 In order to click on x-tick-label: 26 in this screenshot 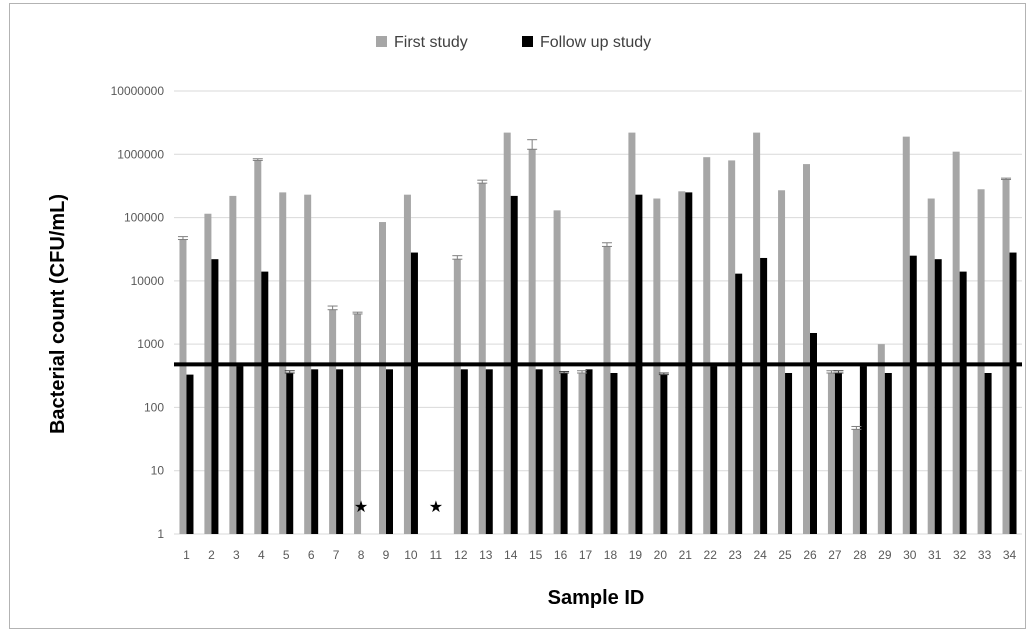, I will do `click(810, 555)`.